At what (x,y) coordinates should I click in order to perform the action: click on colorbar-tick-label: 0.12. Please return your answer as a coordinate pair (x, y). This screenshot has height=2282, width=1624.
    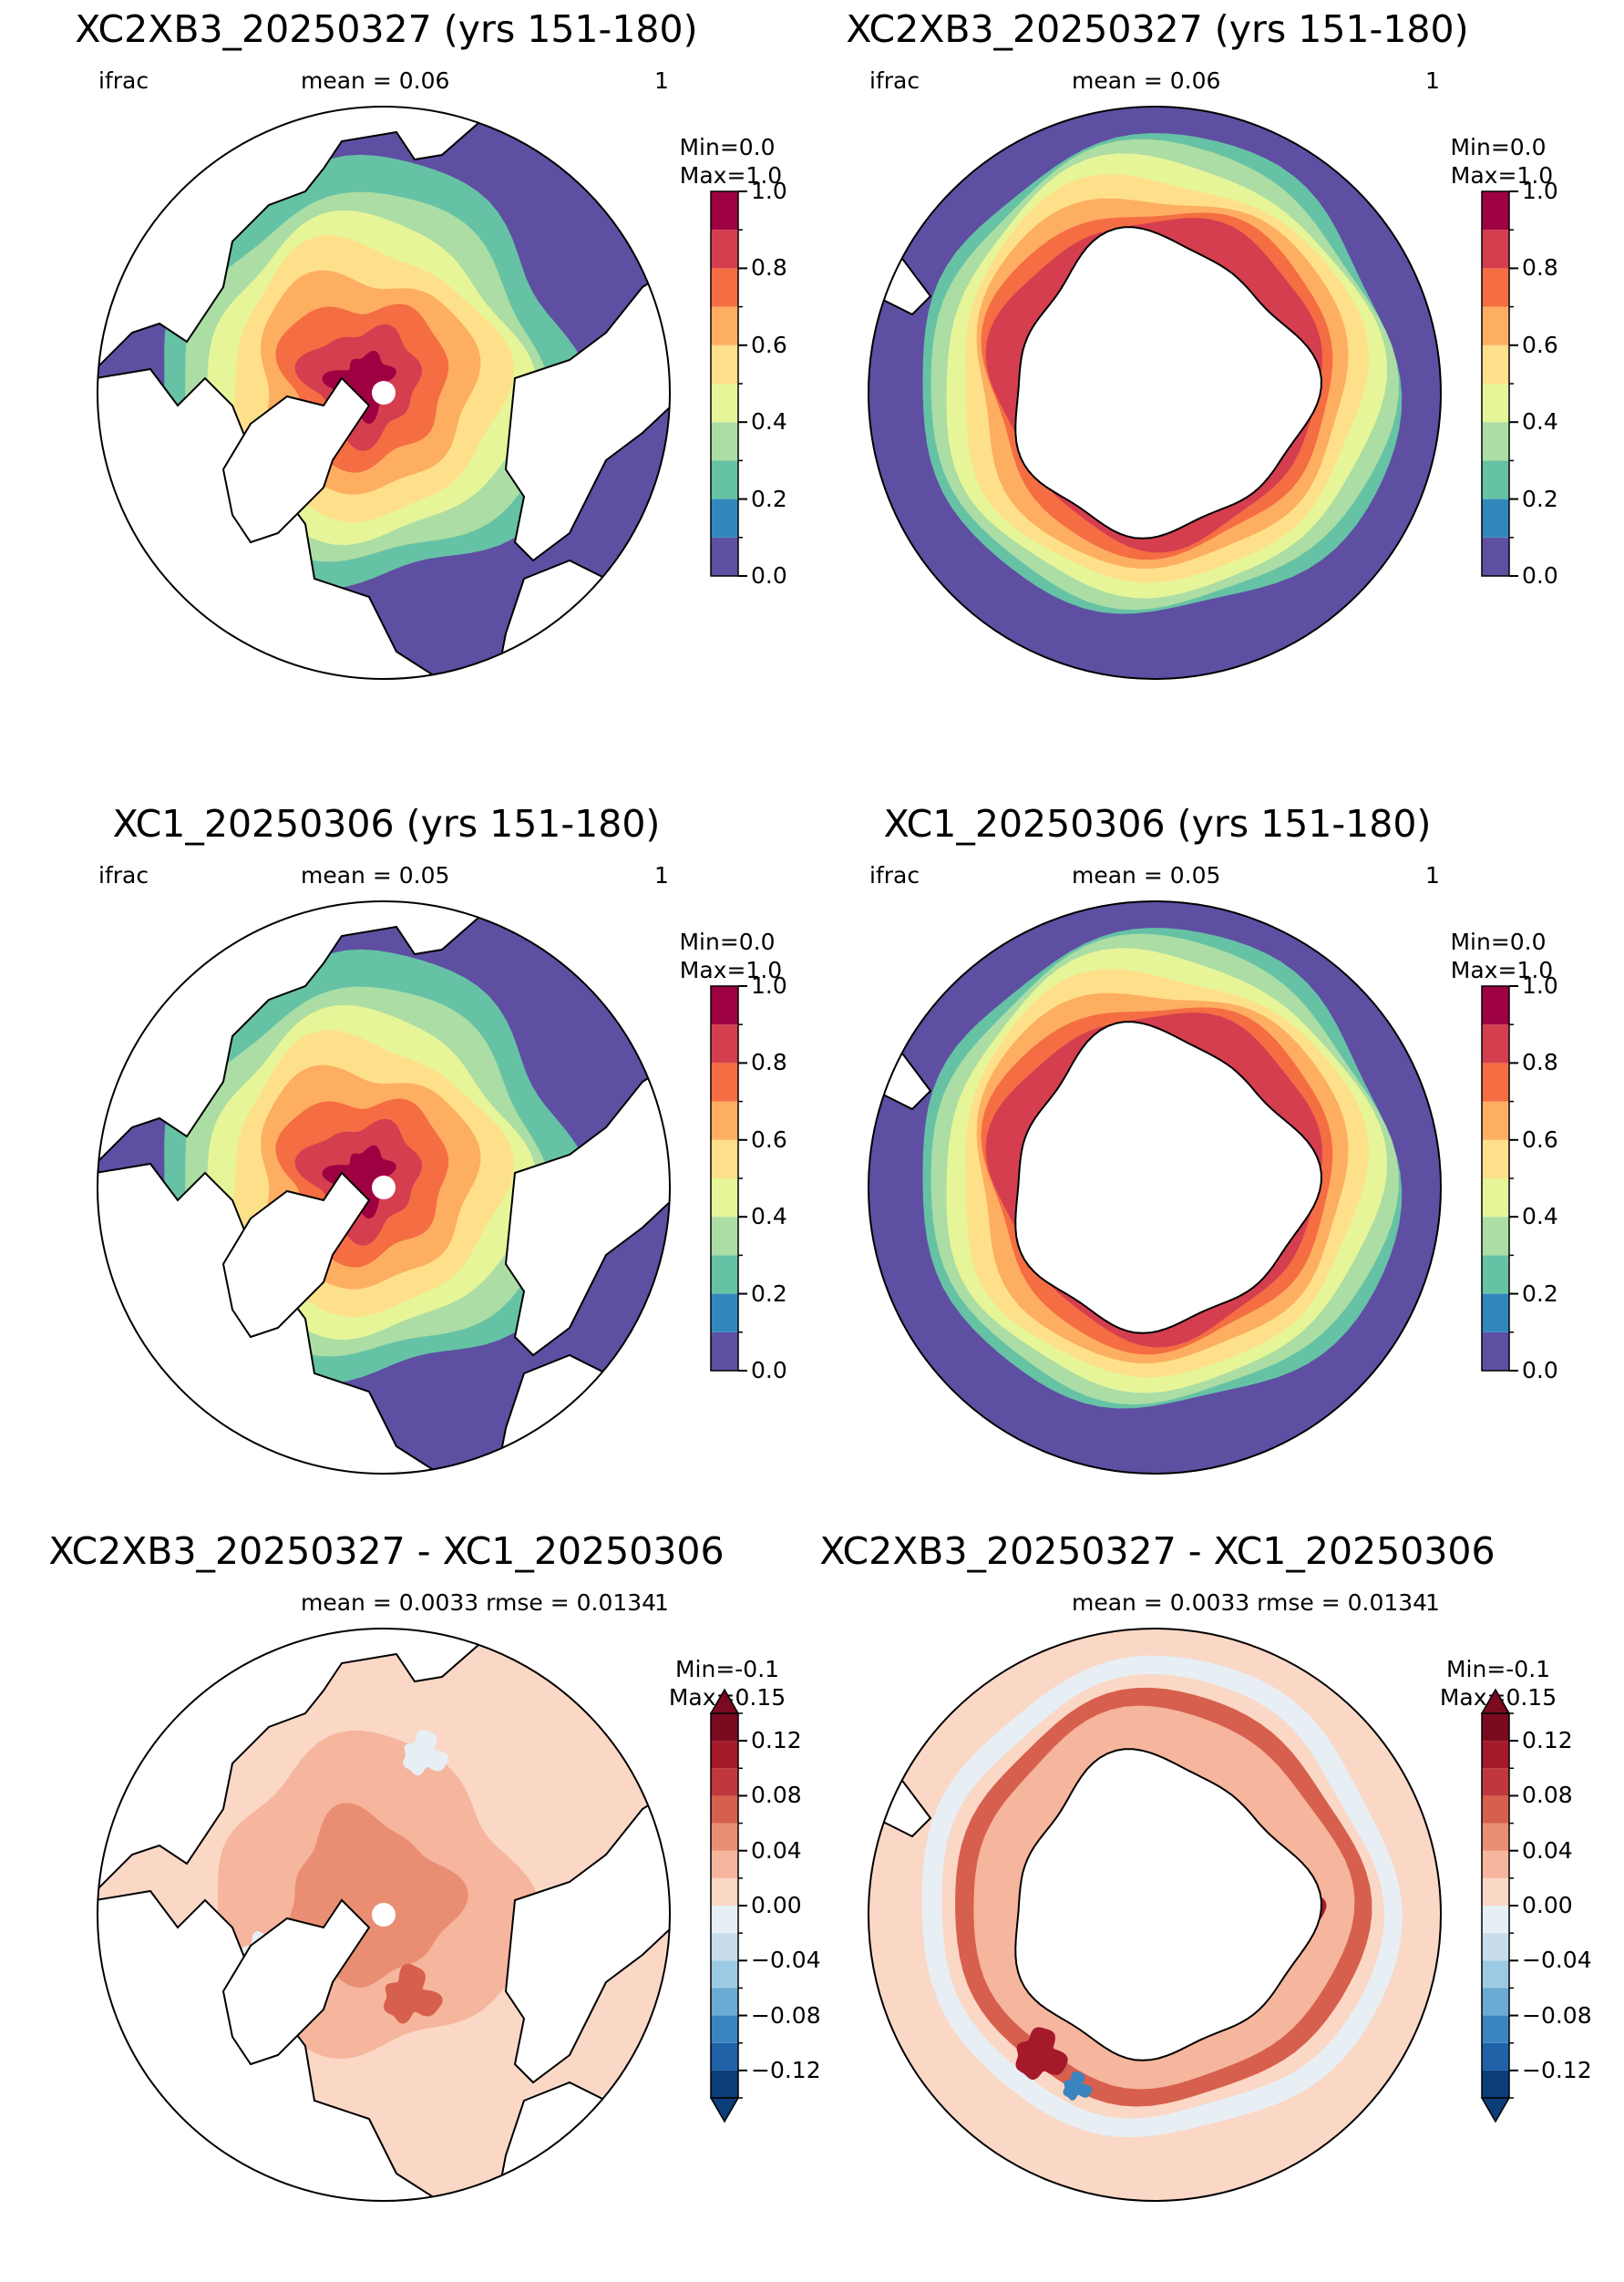
    Looking at the image, I should click on (1547, 1740).